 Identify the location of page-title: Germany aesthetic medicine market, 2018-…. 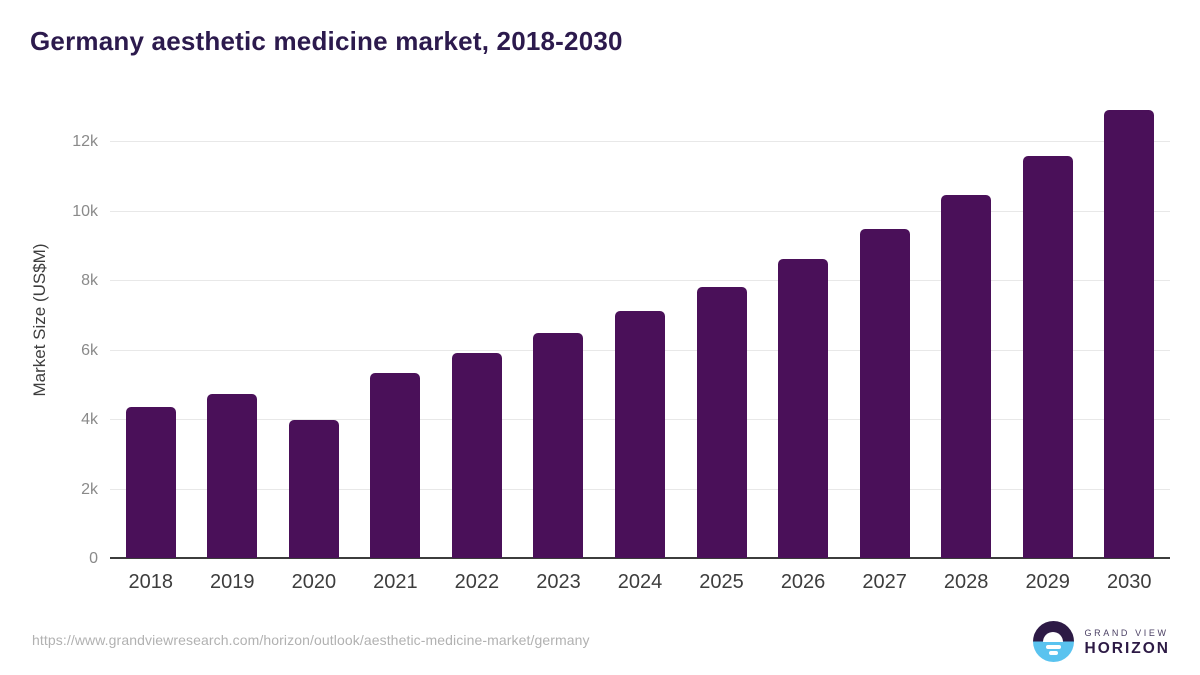
(326, 41).